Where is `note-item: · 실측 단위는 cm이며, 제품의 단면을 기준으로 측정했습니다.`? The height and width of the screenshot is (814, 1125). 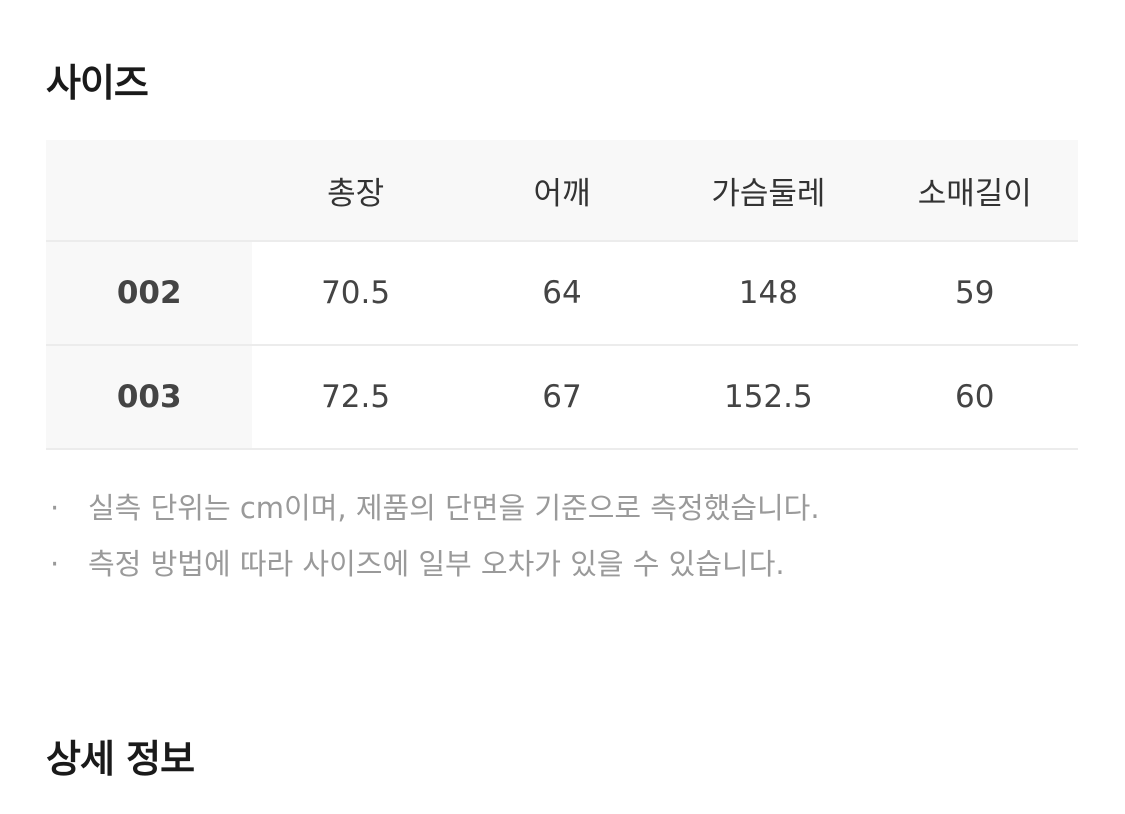
note-item: · 실측 단위는 cm이며, 제품의 단면을 기준으로 측정했습니다. is located at coordinates (435, 514).